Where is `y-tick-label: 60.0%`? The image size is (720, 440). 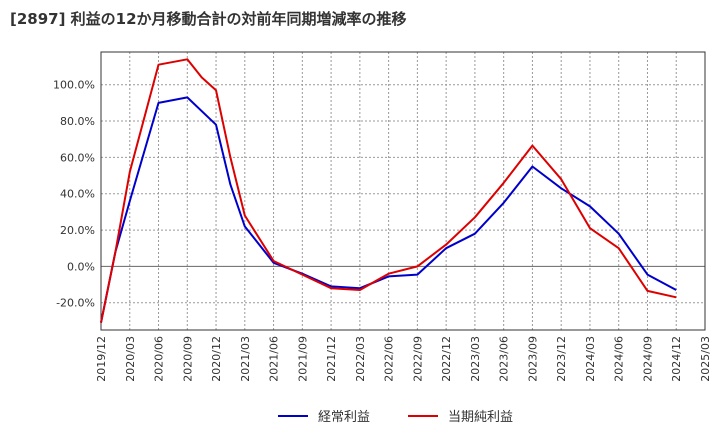
y-tick-label: 60.0% is located at coordinates (77, 157).